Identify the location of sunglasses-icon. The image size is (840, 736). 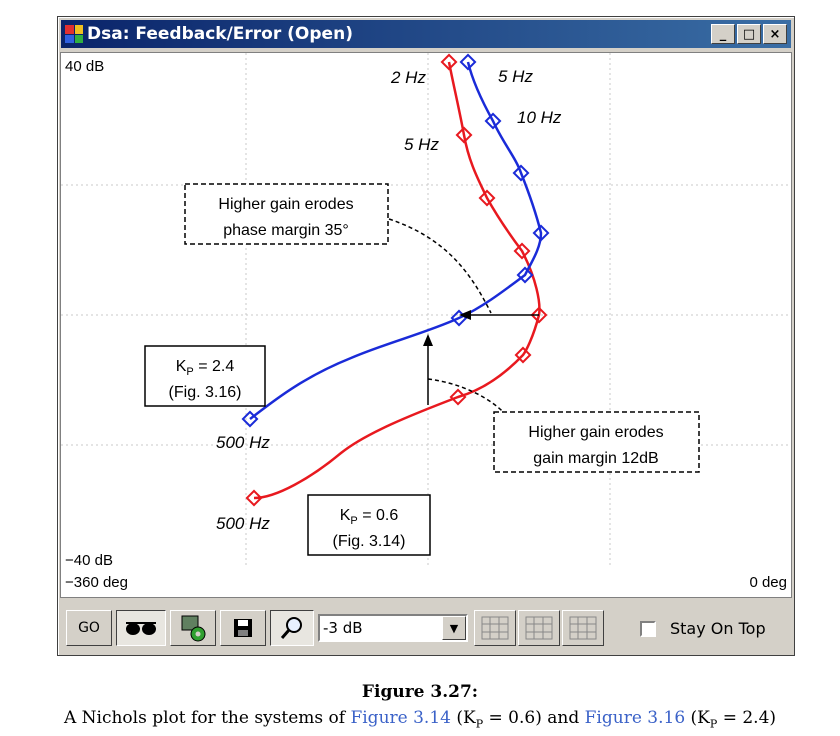
(141, 628).